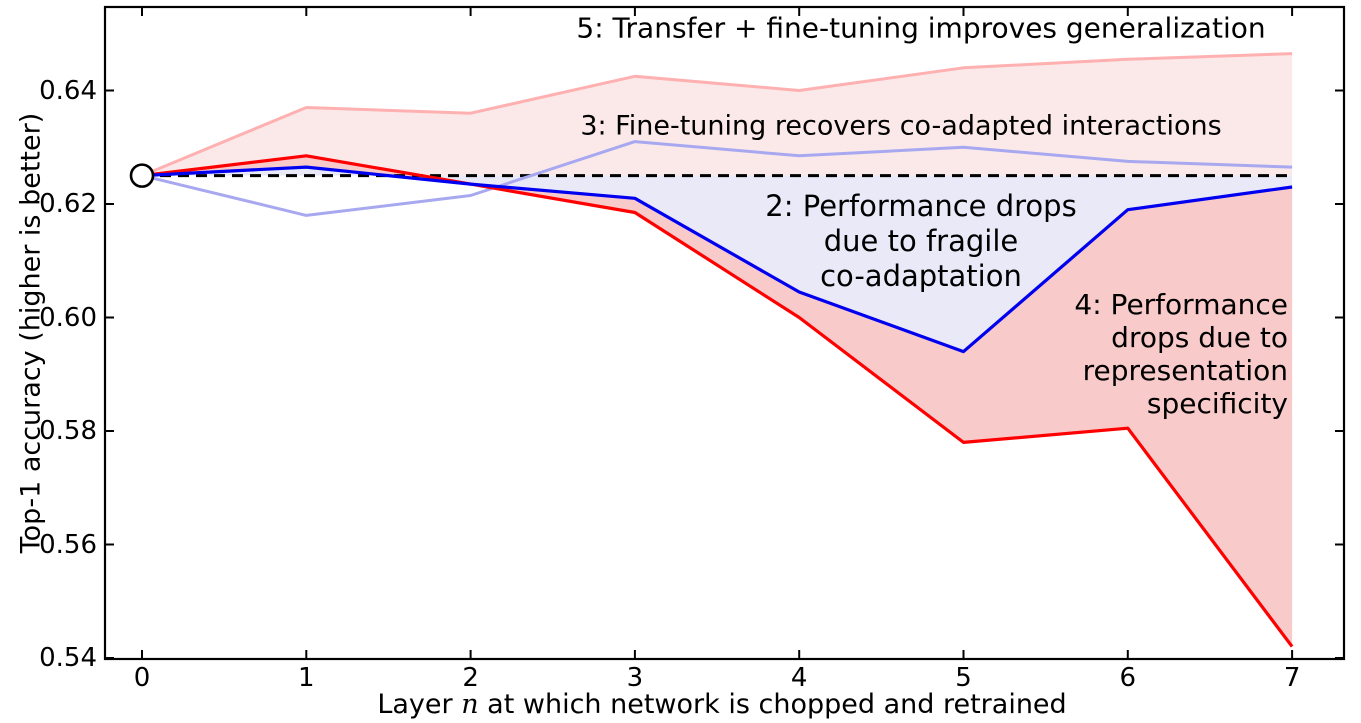 This screenshot has height=723, width=1361. Describe the element at coordinates (635, 678) in the screenshot. I see `x-tick-label: 3` at that location.